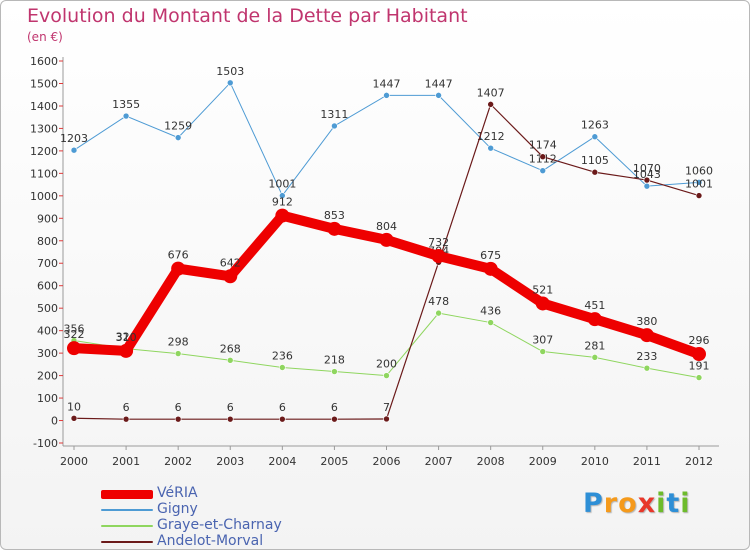  I want to click on y-tick-label: 1300, so click(44, 128).